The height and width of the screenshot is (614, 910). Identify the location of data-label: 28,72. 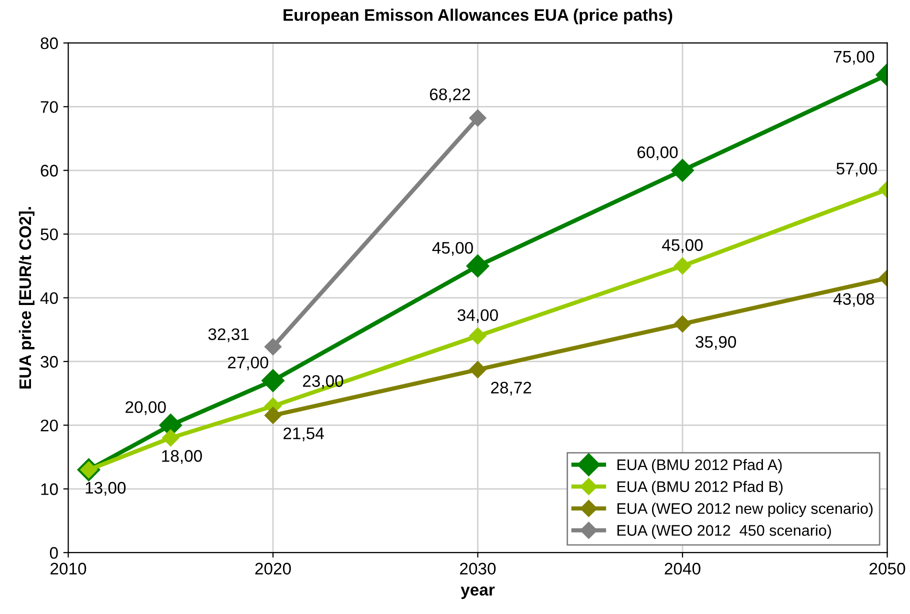
(511, 389).